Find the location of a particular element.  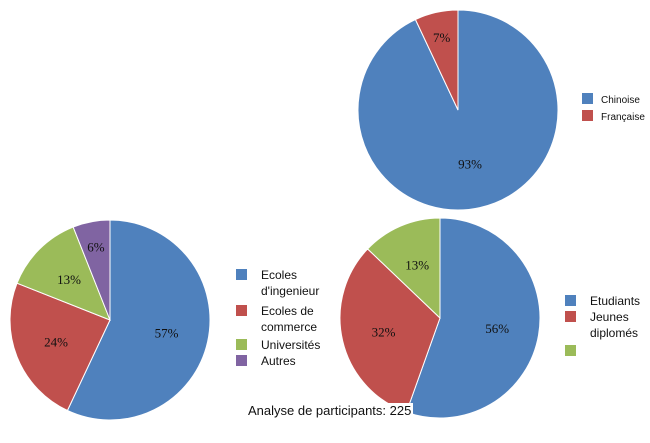

slice-percent-label: 56% is located at coordinates (497, 328).